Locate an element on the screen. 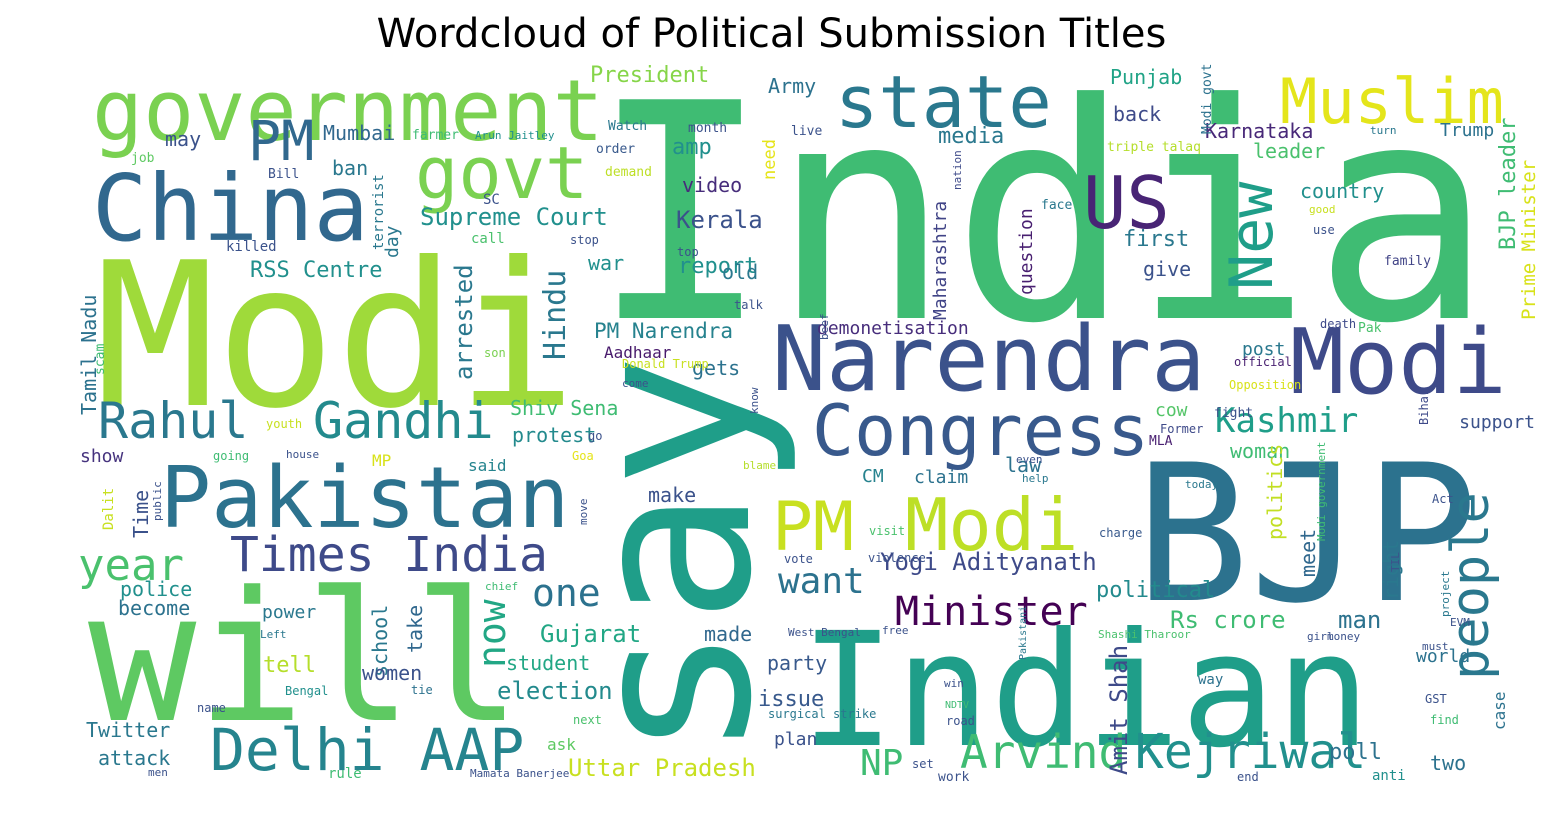 This screenshot has height=839, width=1543. word-139: family is located at coordinates (1407, 261).